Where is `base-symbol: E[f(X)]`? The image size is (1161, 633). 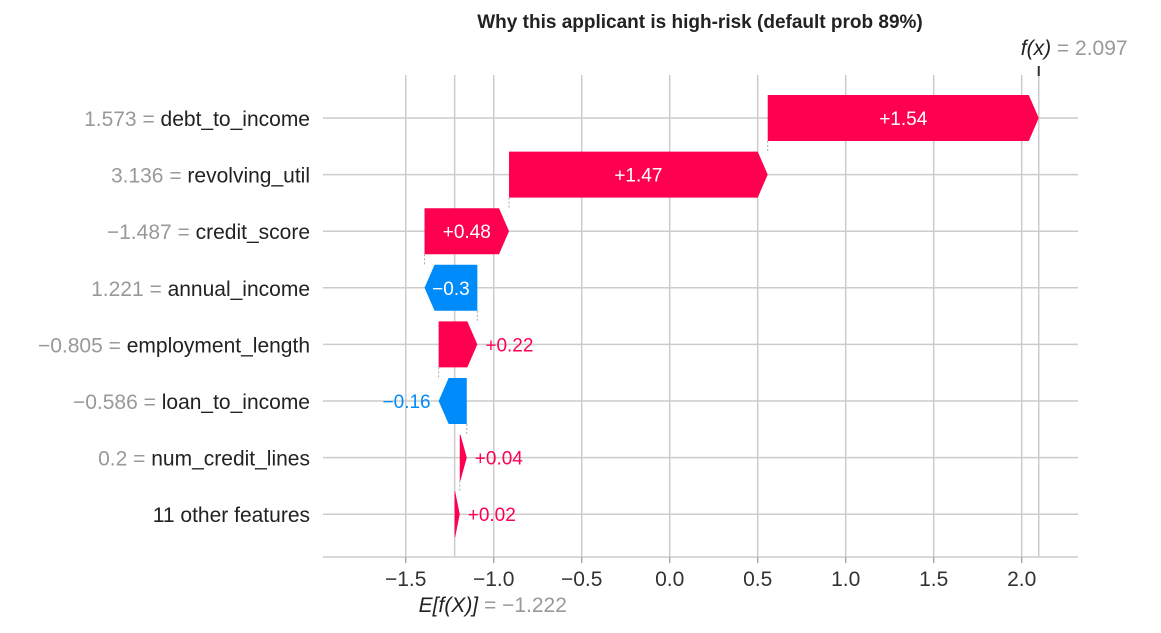
base-symbol: E[f(X)] is located at coordinates (449, 605).